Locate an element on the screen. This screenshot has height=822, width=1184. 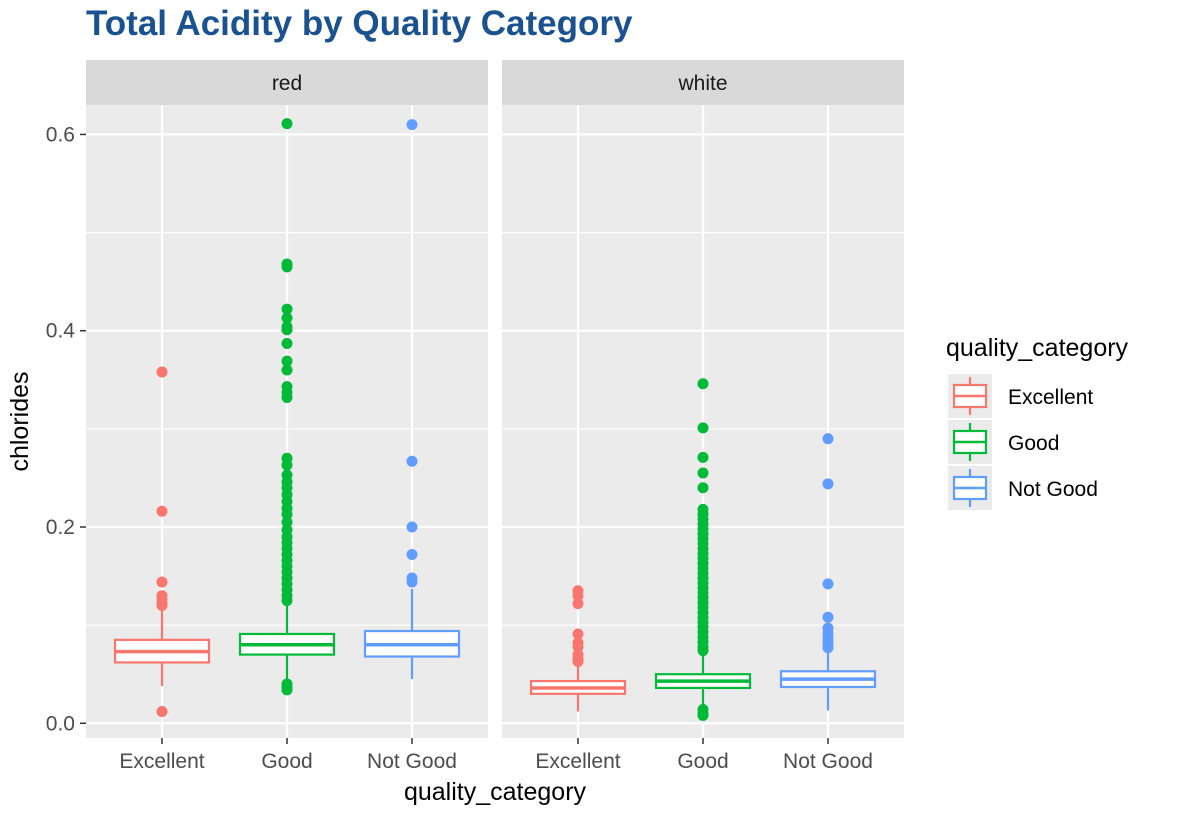
y-tick-label: 0.2 is located at coordinates (60, 527).